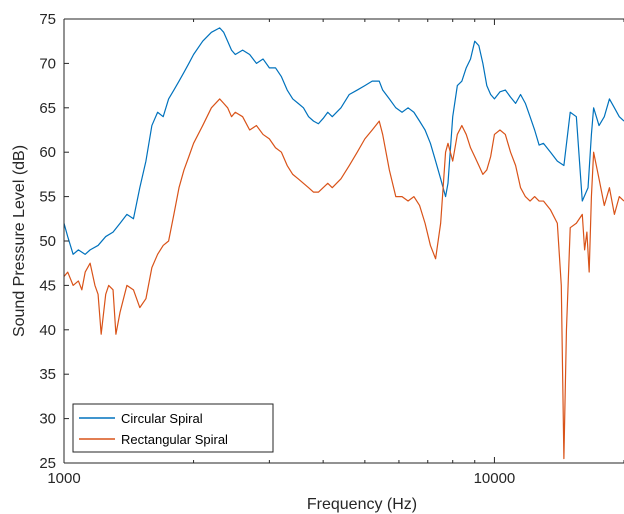  What do you see at coordinates (19, 241) in the screenshot?
I see `y-axis-title: Sound Pressure Level (dB)` at bounding box center [19, 241].